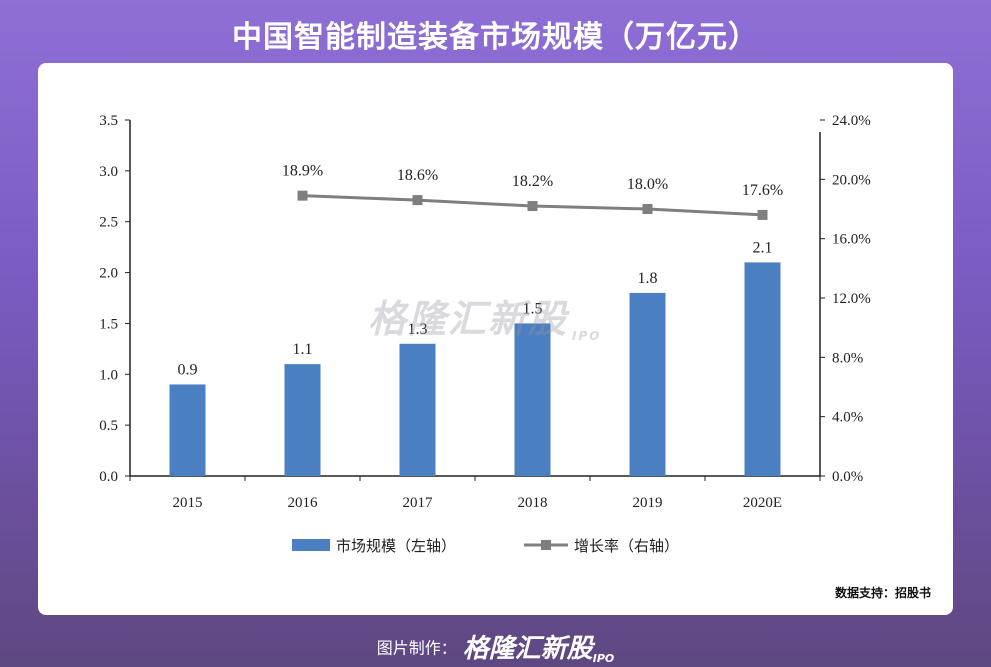 Image resolution: width=991 pixels, height=667 pixels. I want to click on source-note: 数据支持：招股书, so click(882, 593).